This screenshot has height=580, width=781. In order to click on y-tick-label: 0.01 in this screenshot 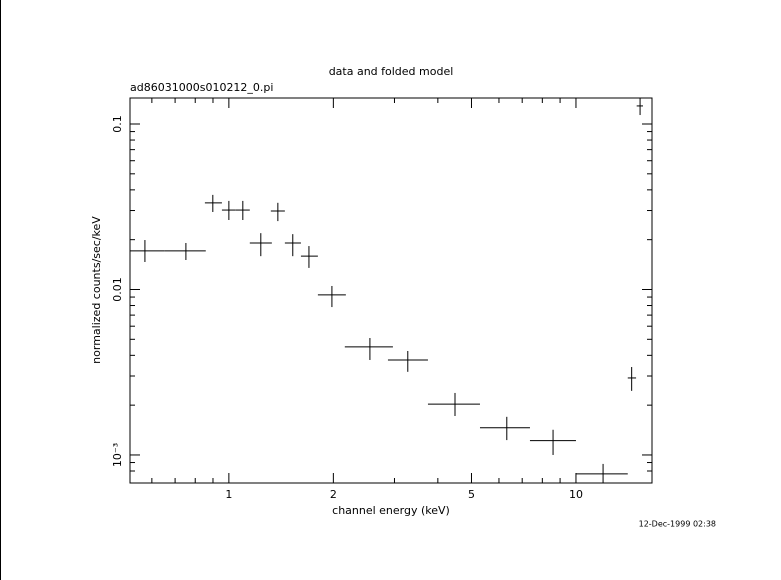, I will do `click(117, 289)`.